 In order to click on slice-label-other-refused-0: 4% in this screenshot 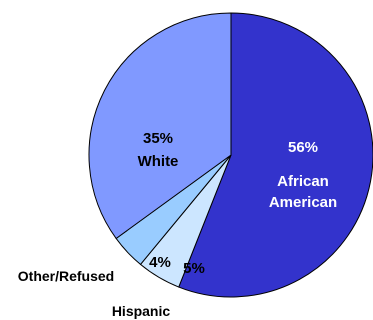, I will do `click(160, 262)`.